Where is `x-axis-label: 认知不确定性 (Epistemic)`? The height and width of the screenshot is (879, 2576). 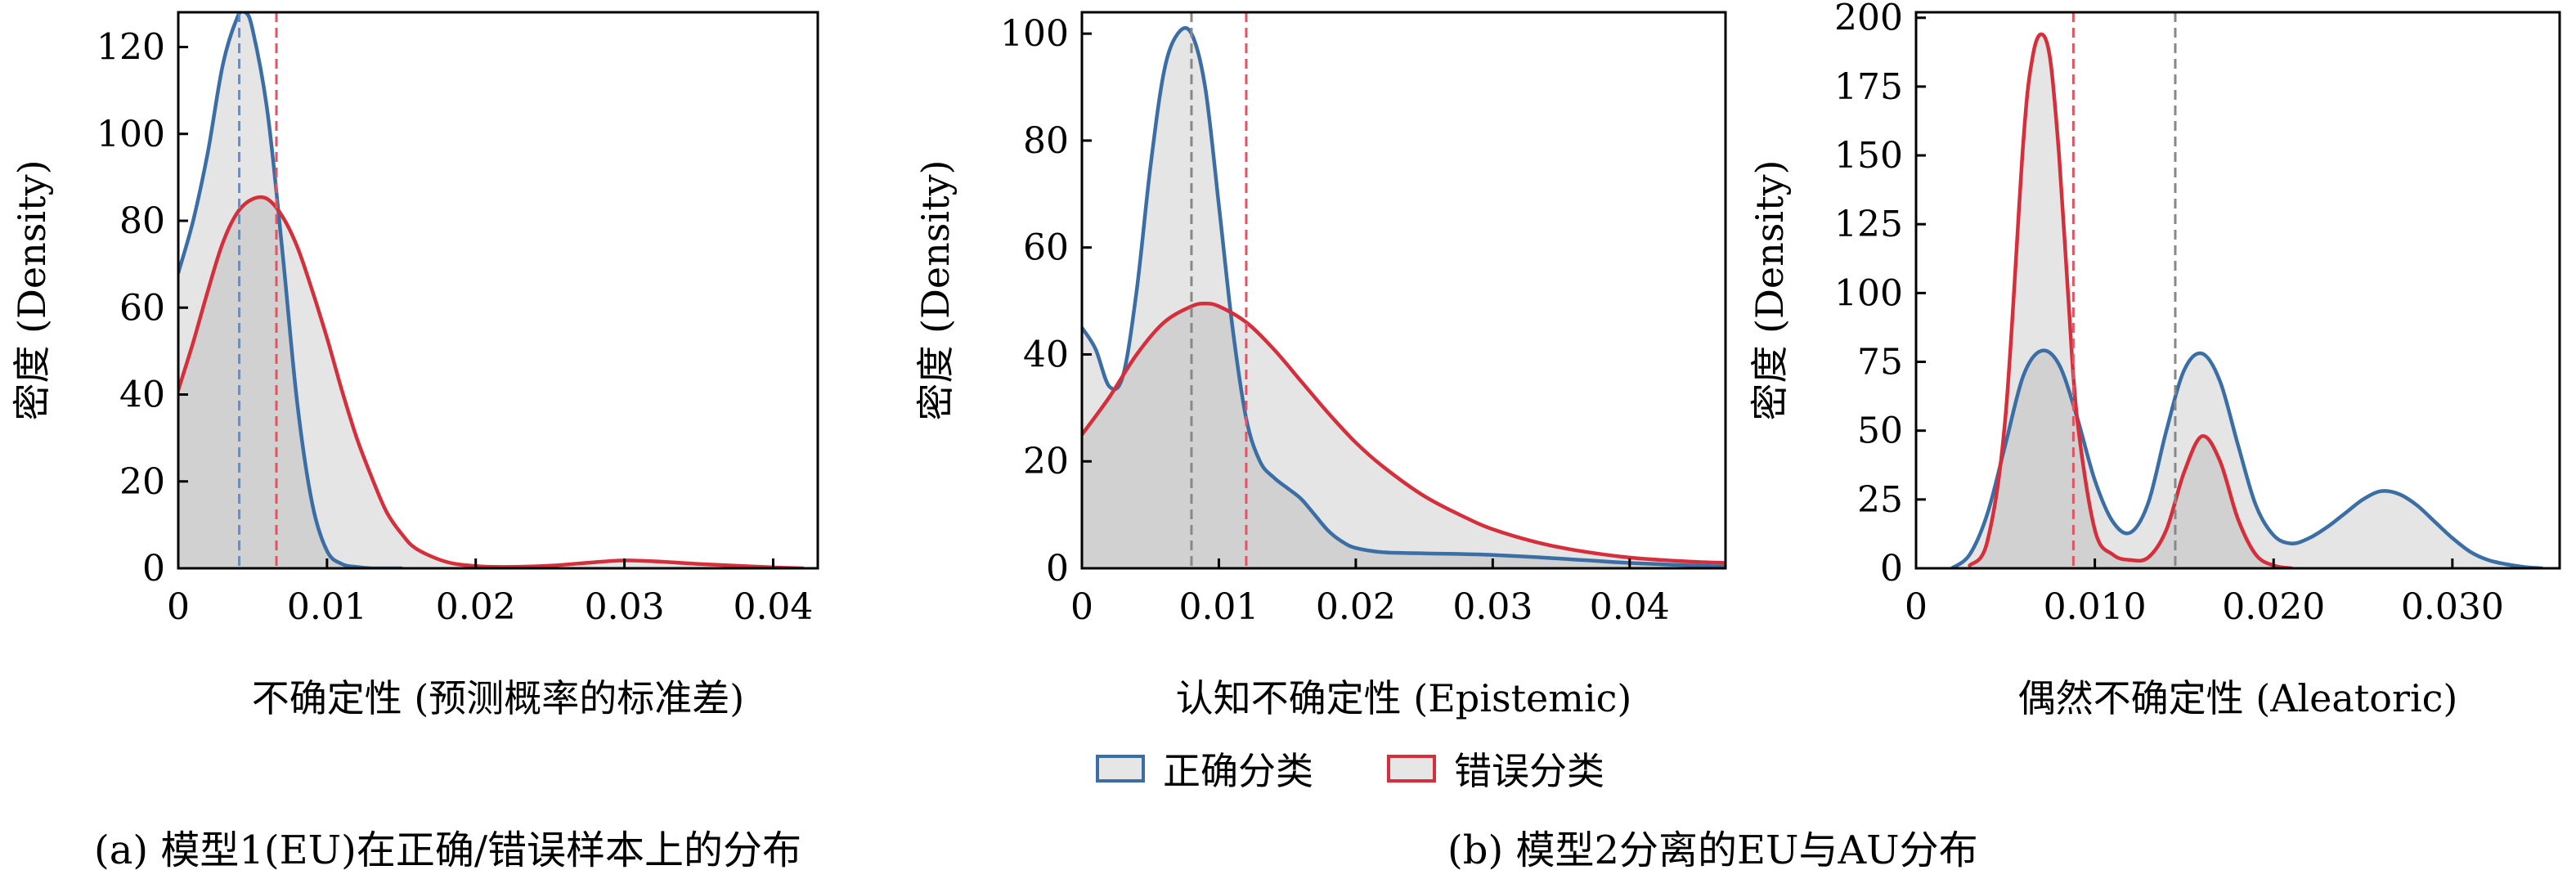
x-axis-label: 认知不确定性 (Epistemic) is located at coordinates (1404, 698).